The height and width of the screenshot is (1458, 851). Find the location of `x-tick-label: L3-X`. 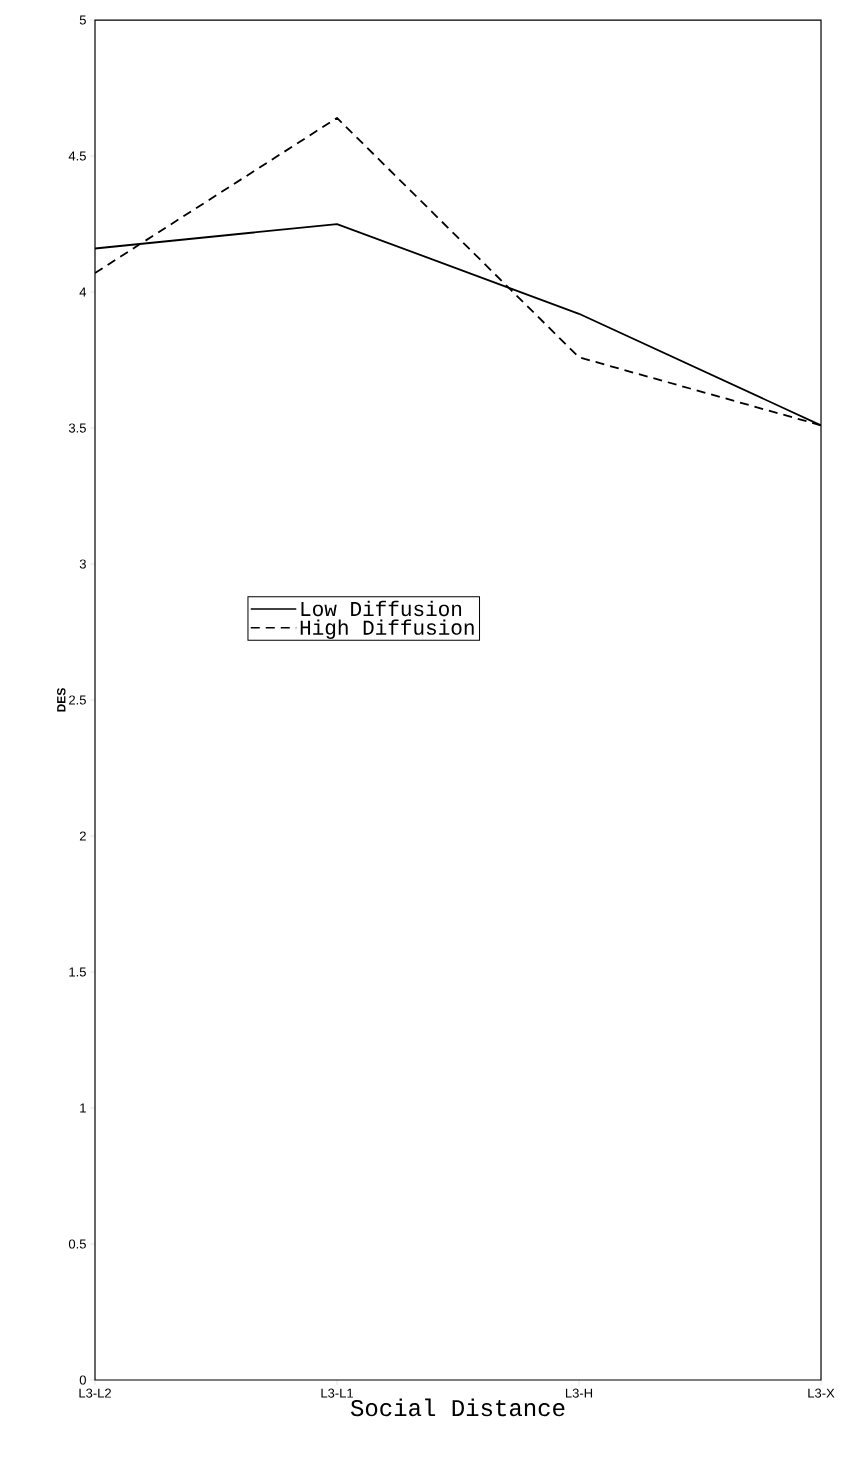

x-tick-label: L3-X is located at coordinates (821, 1393).